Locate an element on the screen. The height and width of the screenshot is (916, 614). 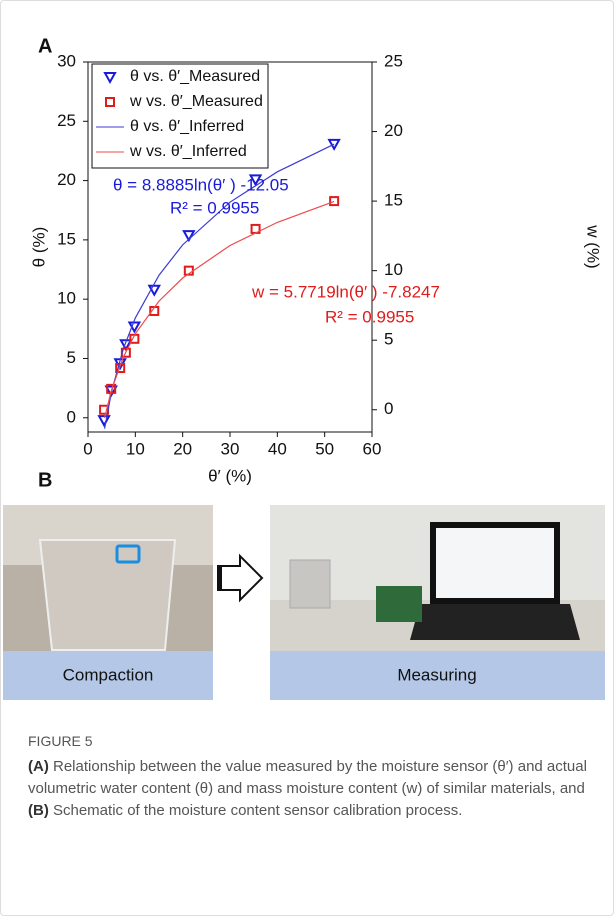
photo-caption: Compaction is located at coordinates (108, 674).